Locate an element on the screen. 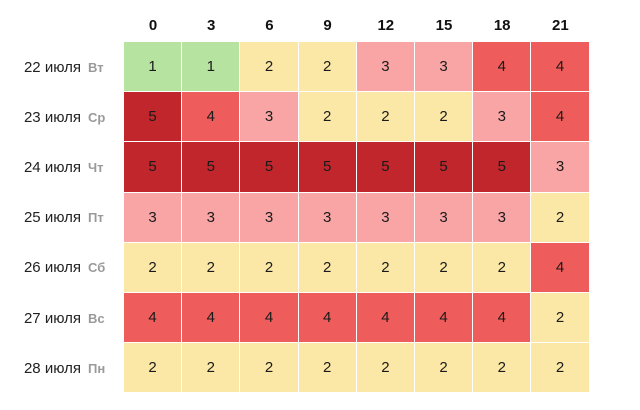 The width and height of the screenshot is (640, 410). weekday-label: Вс is located at coordinates (96, 318).